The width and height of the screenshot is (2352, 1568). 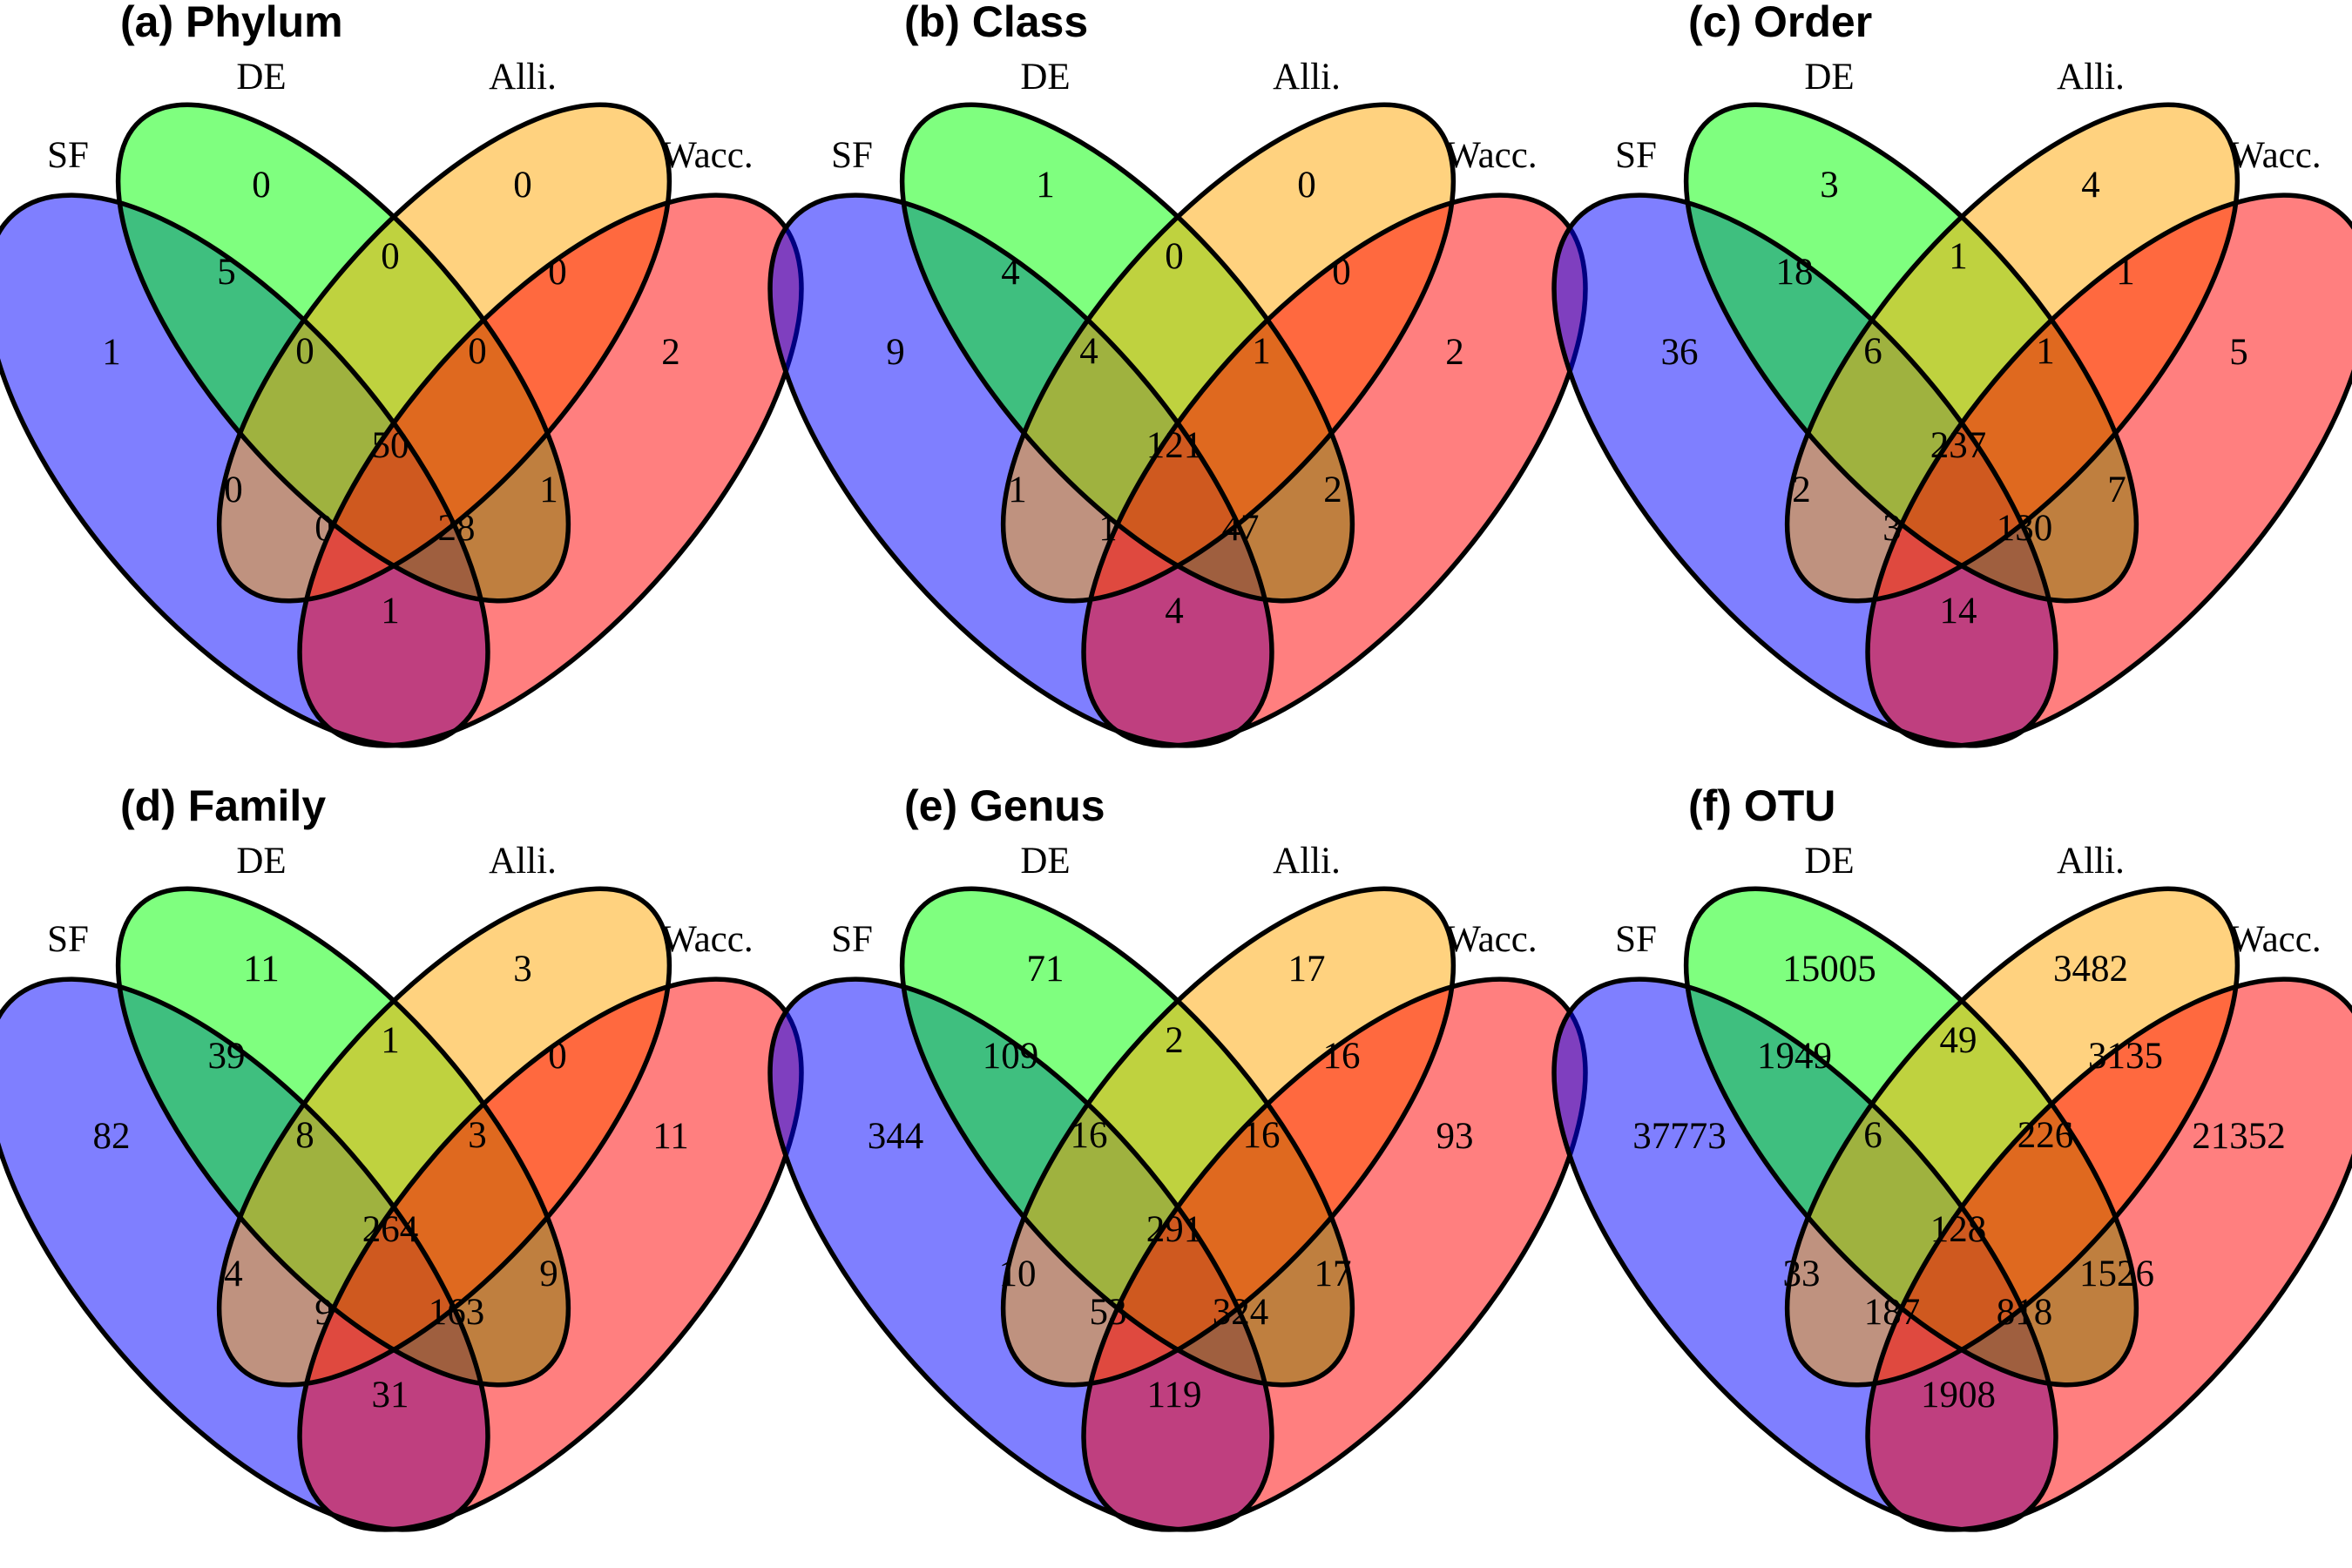 I want to click on count-de-only: 71, so click(x=1045, y=969).